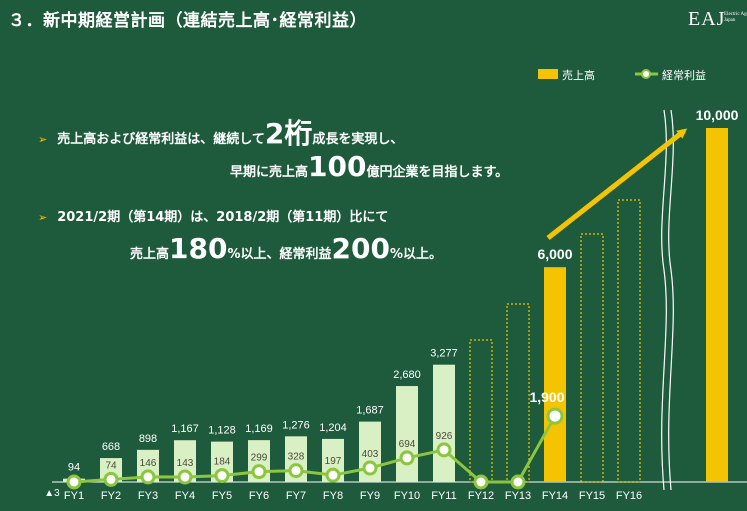  What do you see at coordinates (296, 425) in the screenshot?
I see `sales-value-label: 1,276` at bounding box center [296, 425].